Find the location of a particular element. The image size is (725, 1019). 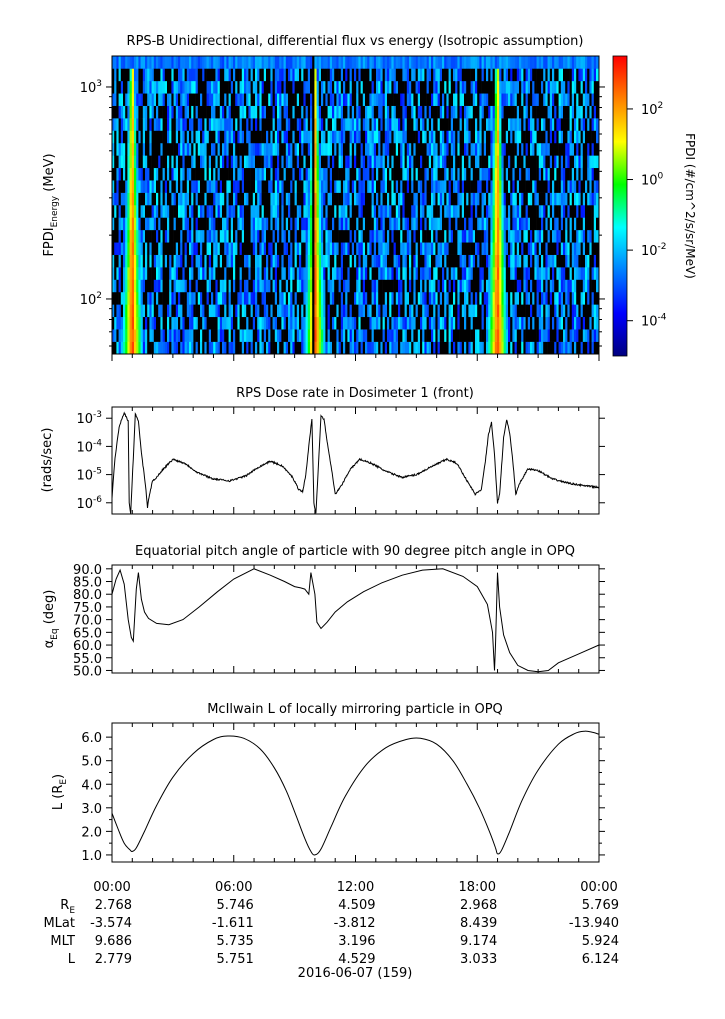

dose-rate-x-ticks is located at coordinates (355, 460).